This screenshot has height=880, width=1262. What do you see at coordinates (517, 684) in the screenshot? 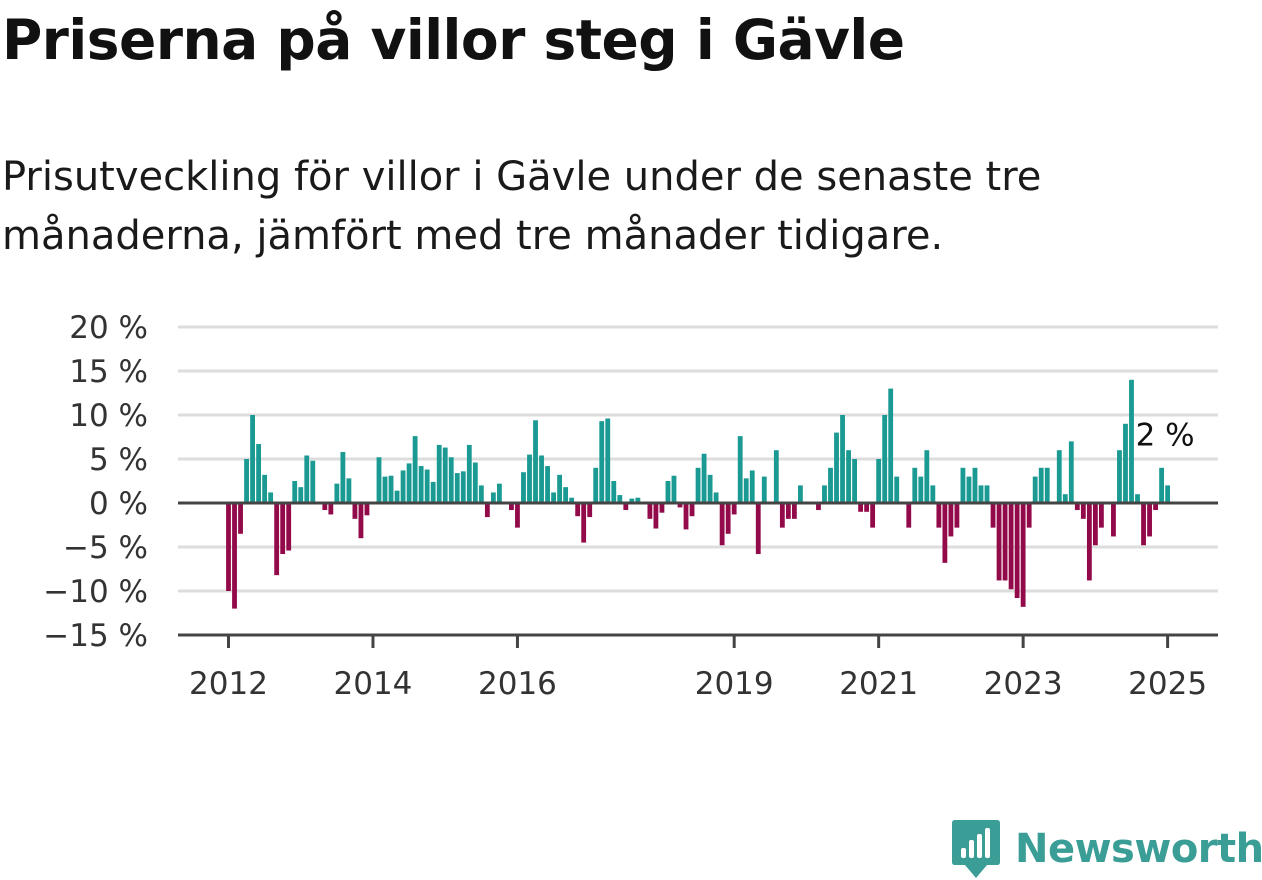
I see `x-tick-label: 2016` at bounding box center [517, 684].